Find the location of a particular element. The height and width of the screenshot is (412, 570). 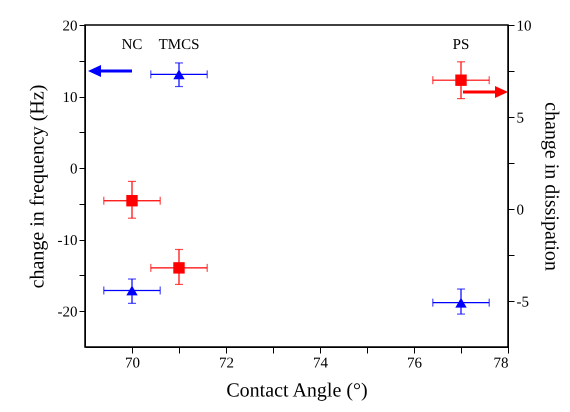

x-tick-label: 76 is located at coordinates (414, 364).